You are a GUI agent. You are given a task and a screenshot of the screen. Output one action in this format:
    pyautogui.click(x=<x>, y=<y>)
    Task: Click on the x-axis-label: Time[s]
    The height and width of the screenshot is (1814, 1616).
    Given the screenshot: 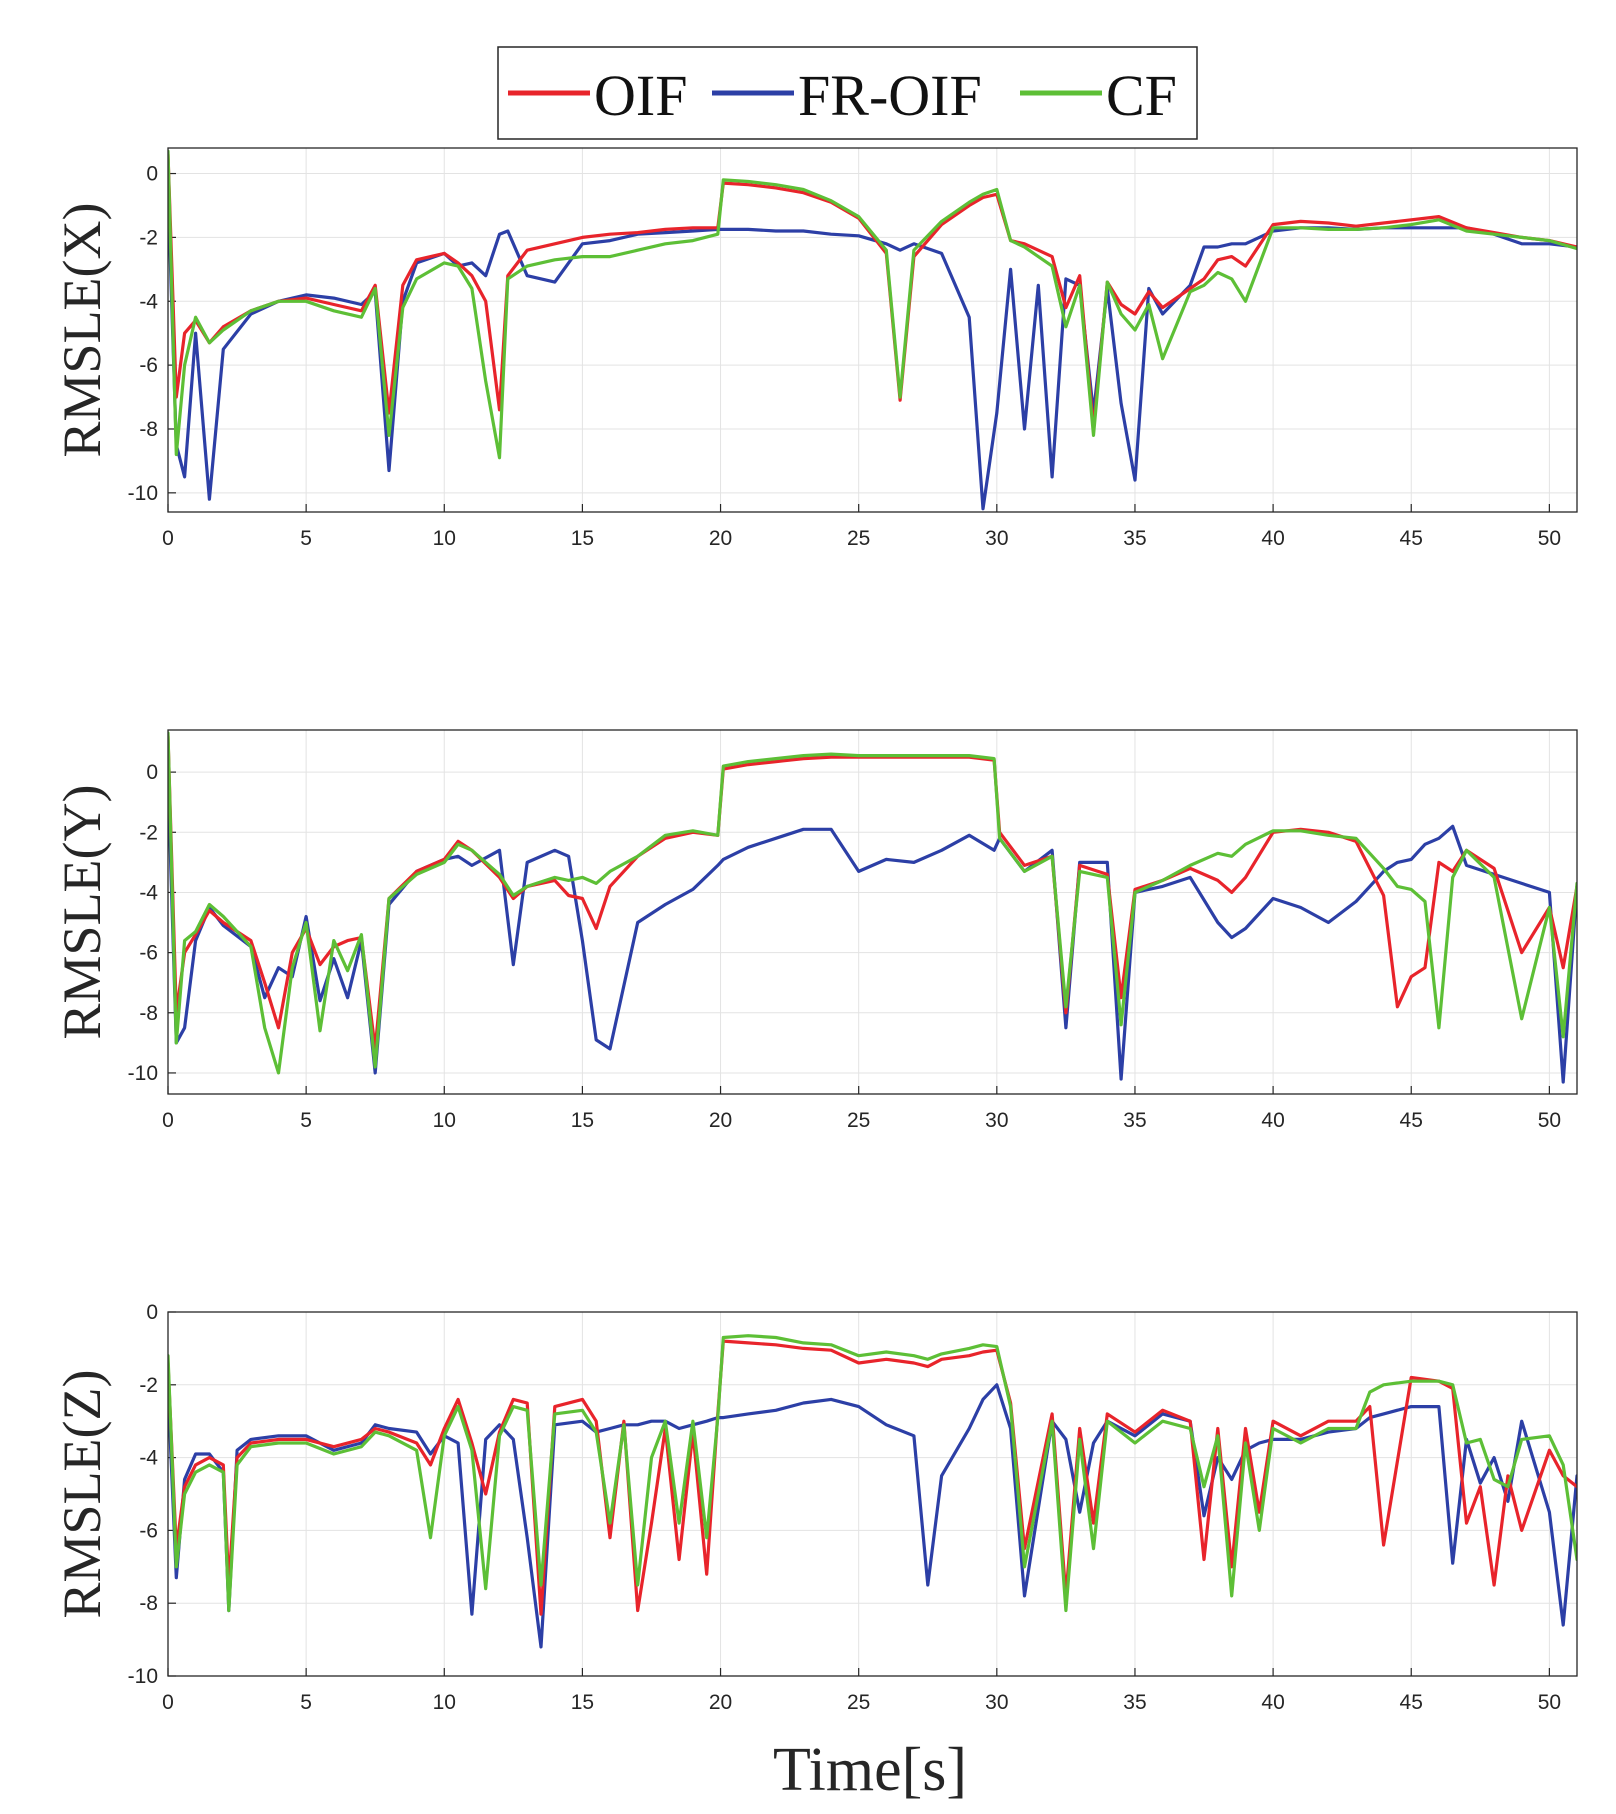 What is the action you would take?
    pyautogui.click(x=870, y=1770)
    